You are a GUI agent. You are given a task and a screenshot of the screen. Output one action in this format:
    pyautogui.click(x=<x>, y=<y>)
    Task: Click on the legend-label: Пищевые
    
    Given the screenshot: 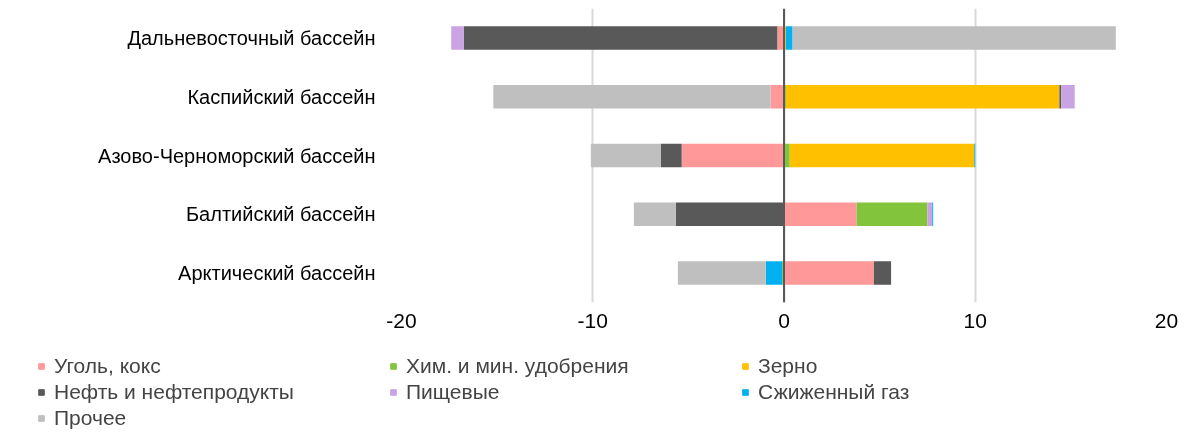 What is the action you would take?
    pyautogui.click(x=453, y=392)
    